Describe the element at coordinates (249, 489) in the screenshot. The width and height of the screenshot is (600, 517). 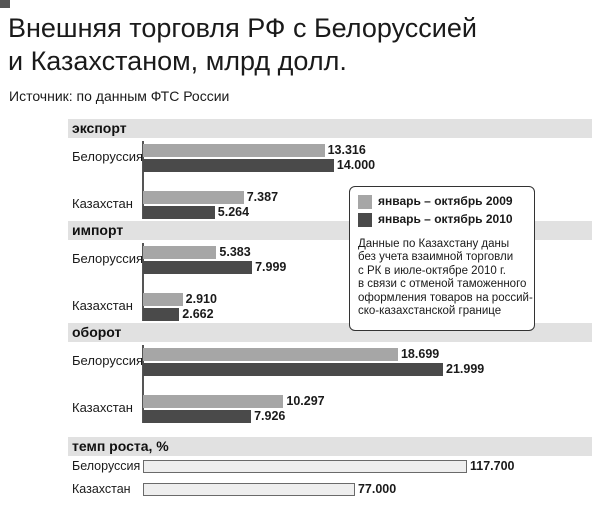
I see `bar-growth-kazakhstan` at that location.